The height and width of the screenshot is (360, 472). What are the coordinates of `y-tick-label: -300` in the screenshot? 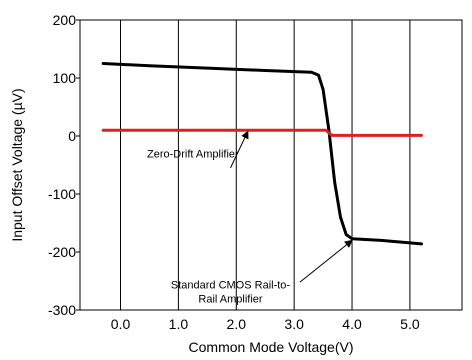 It's located at (62, 310).